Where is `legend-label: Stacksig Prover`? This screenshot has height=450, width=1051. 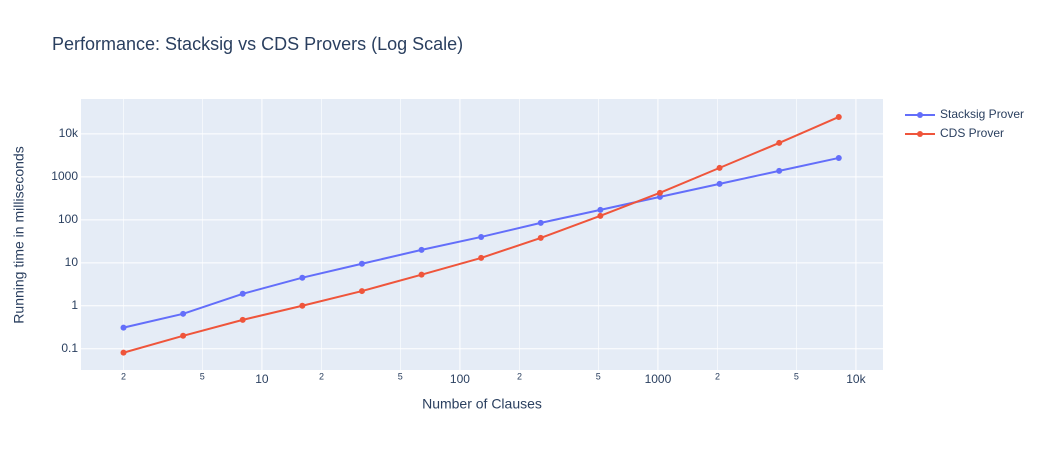
legend-label: Stacksig Prover is located at coordinates (982, 114).